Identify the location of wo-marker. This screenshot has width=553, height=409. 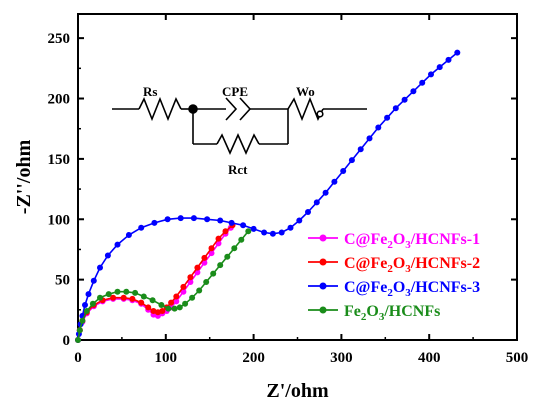
(320, 114).